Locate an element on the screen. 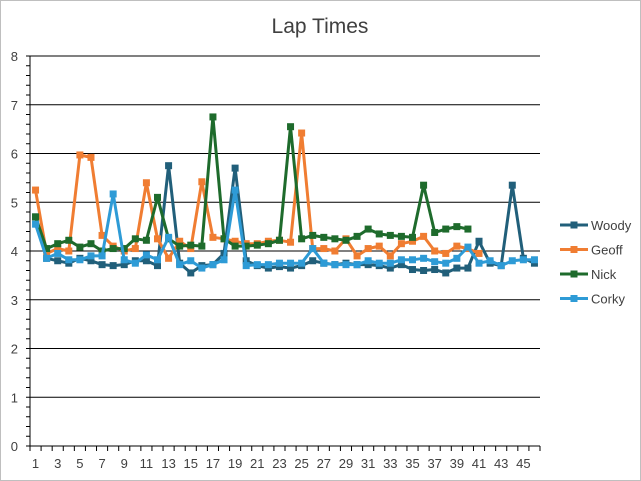 This screenshot has height=481, width=641. y-tick-label: 1 is located at coordinates (14, 397).